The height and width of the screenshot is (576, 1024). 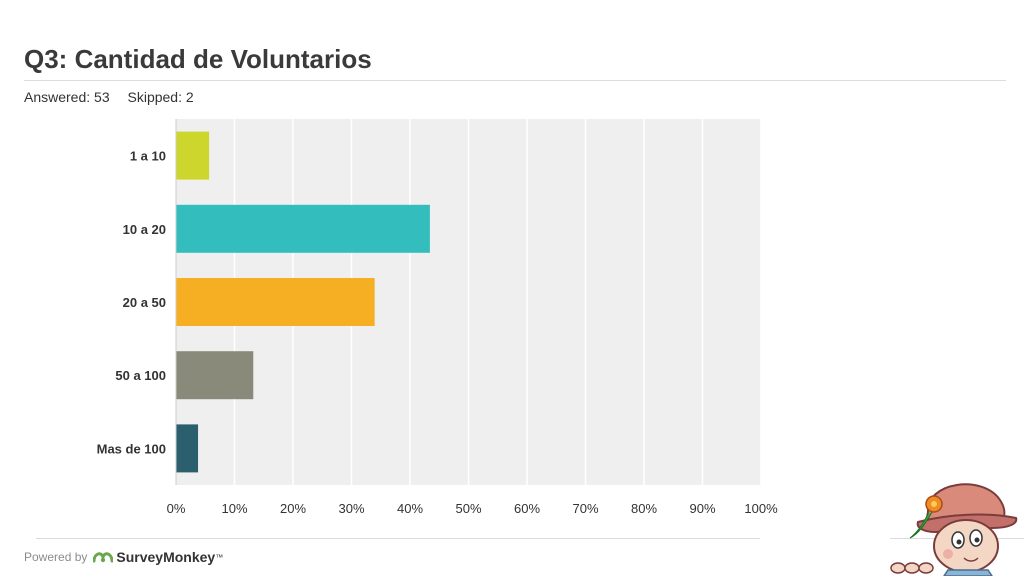 I want to click on x-tick-label: 40%, so click(x=410, y=508).